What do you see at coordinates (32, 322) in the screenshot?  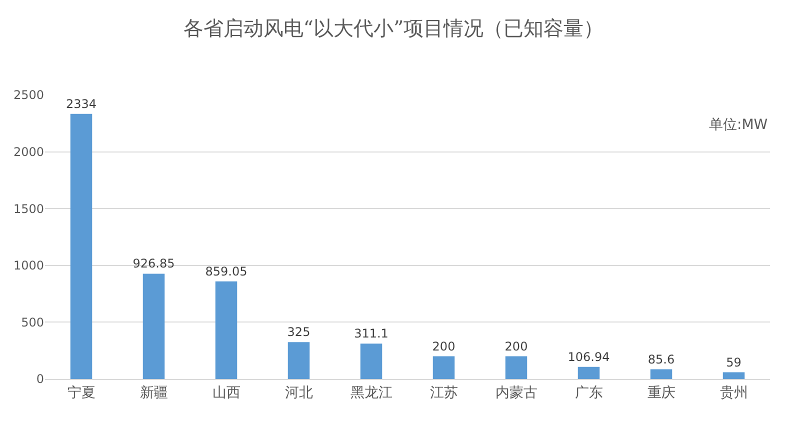 I see `y-tick-label: 500` at bounding box center [32, 322].